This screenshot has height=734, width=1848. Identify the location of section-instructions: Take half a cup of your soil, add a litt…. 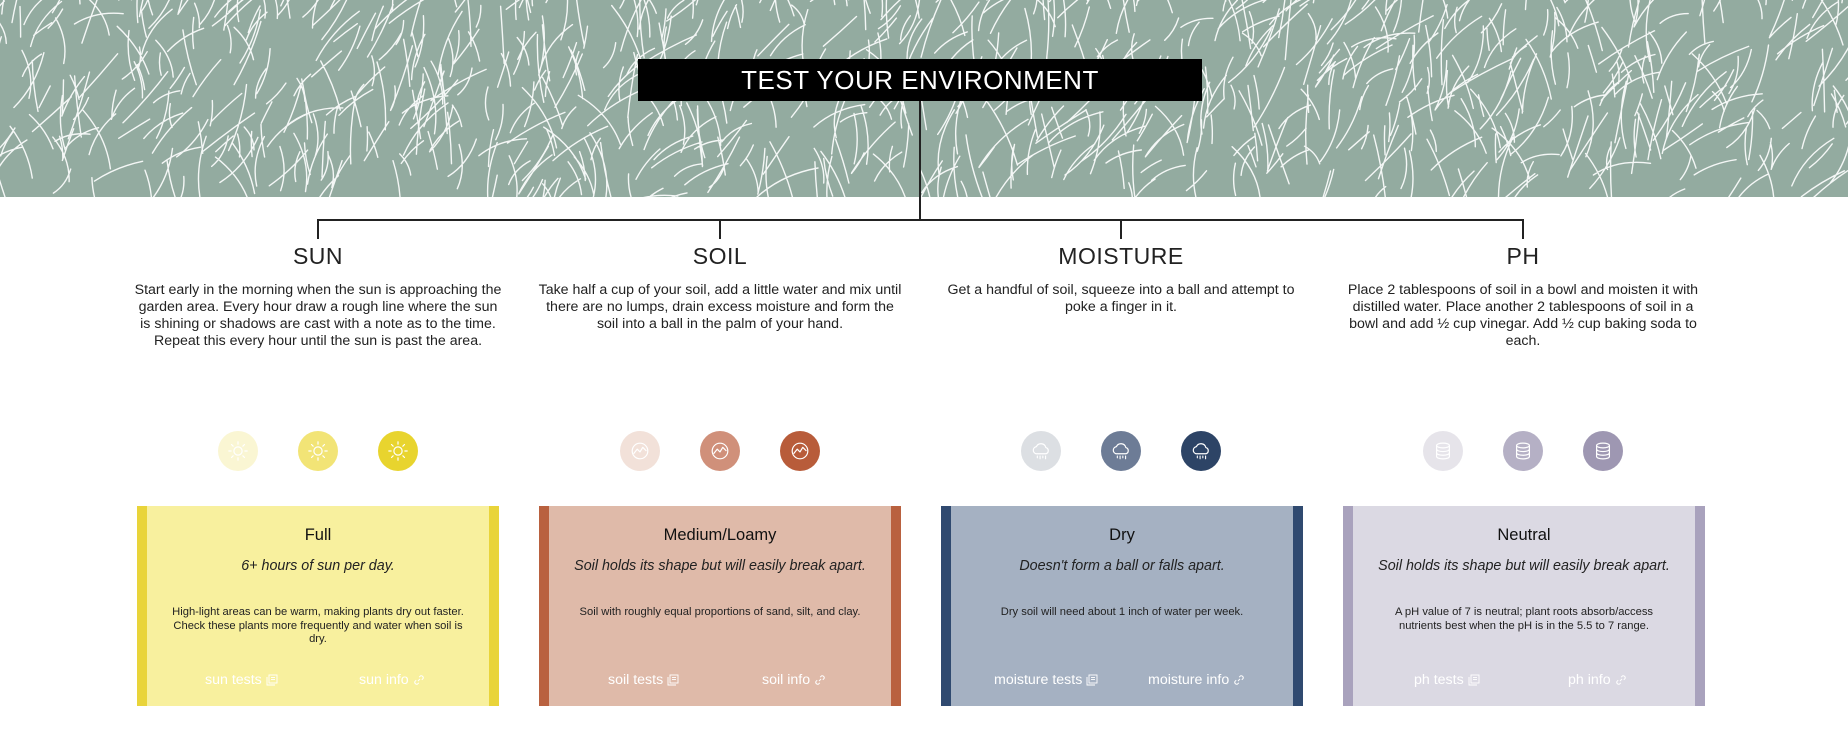
(720, 307).